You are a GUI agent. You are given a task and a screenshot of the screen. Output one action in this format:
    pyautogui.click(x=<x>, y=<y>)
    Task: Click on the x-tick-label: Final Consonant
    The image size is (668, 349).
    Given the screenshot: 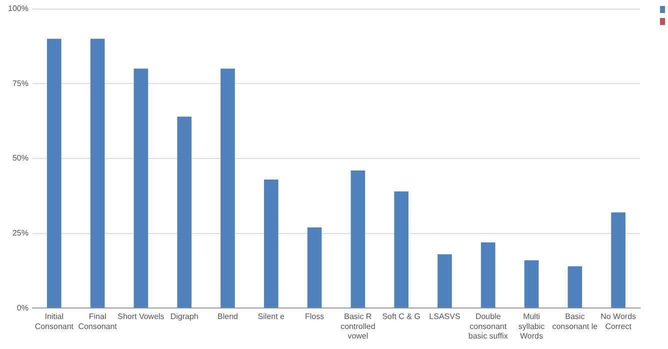 What is the action you would take?
    pyautogui.click(x=98, y=321)
    